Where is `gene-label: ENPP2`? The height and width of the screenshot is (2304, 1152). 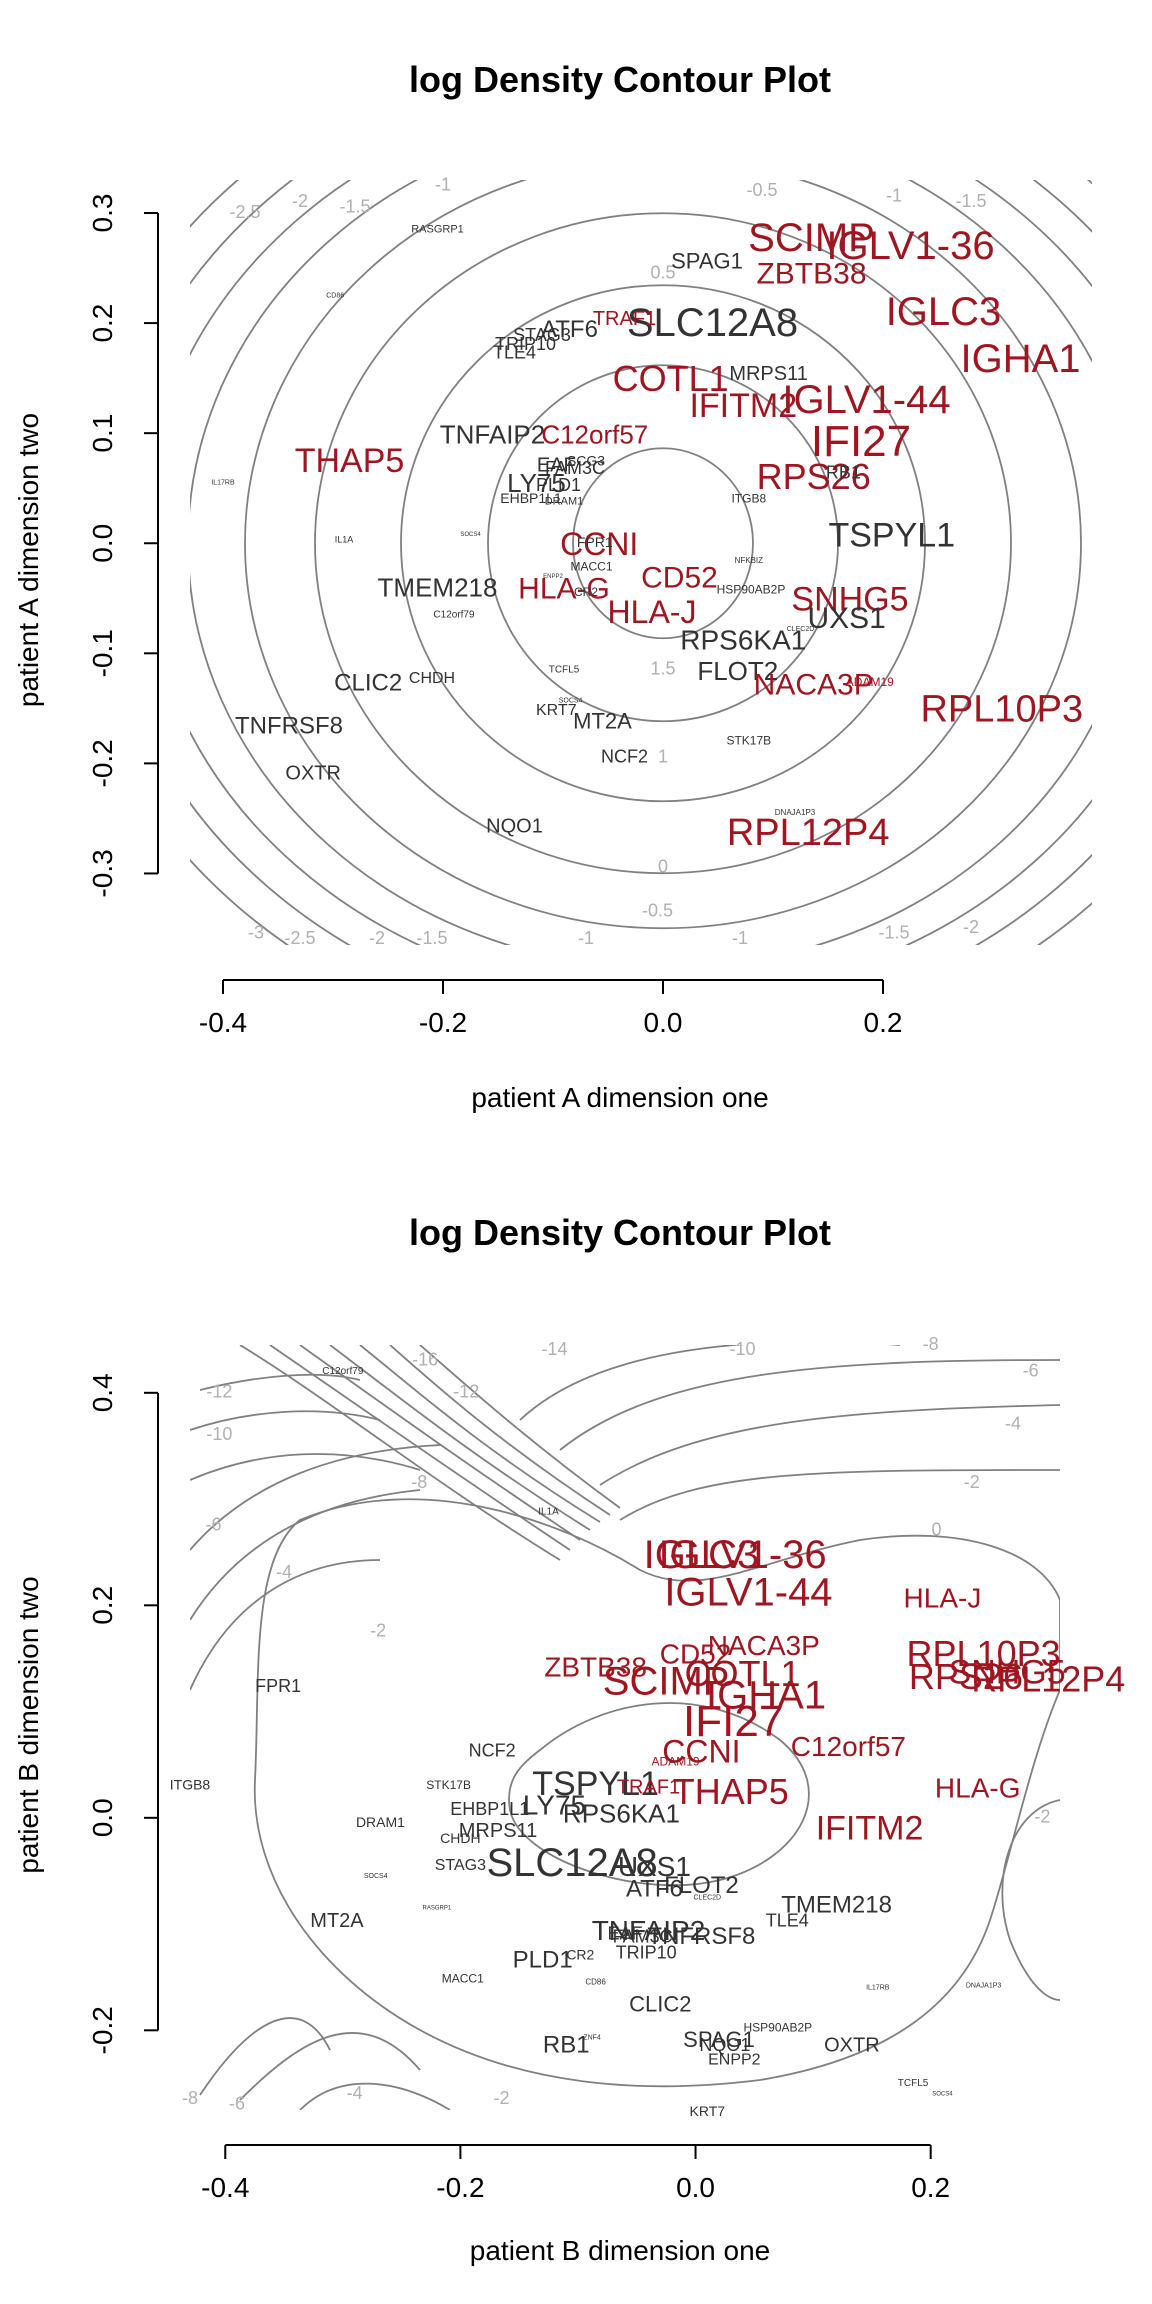 gene-label: ENPP2 is located at coordinates (553, 577).